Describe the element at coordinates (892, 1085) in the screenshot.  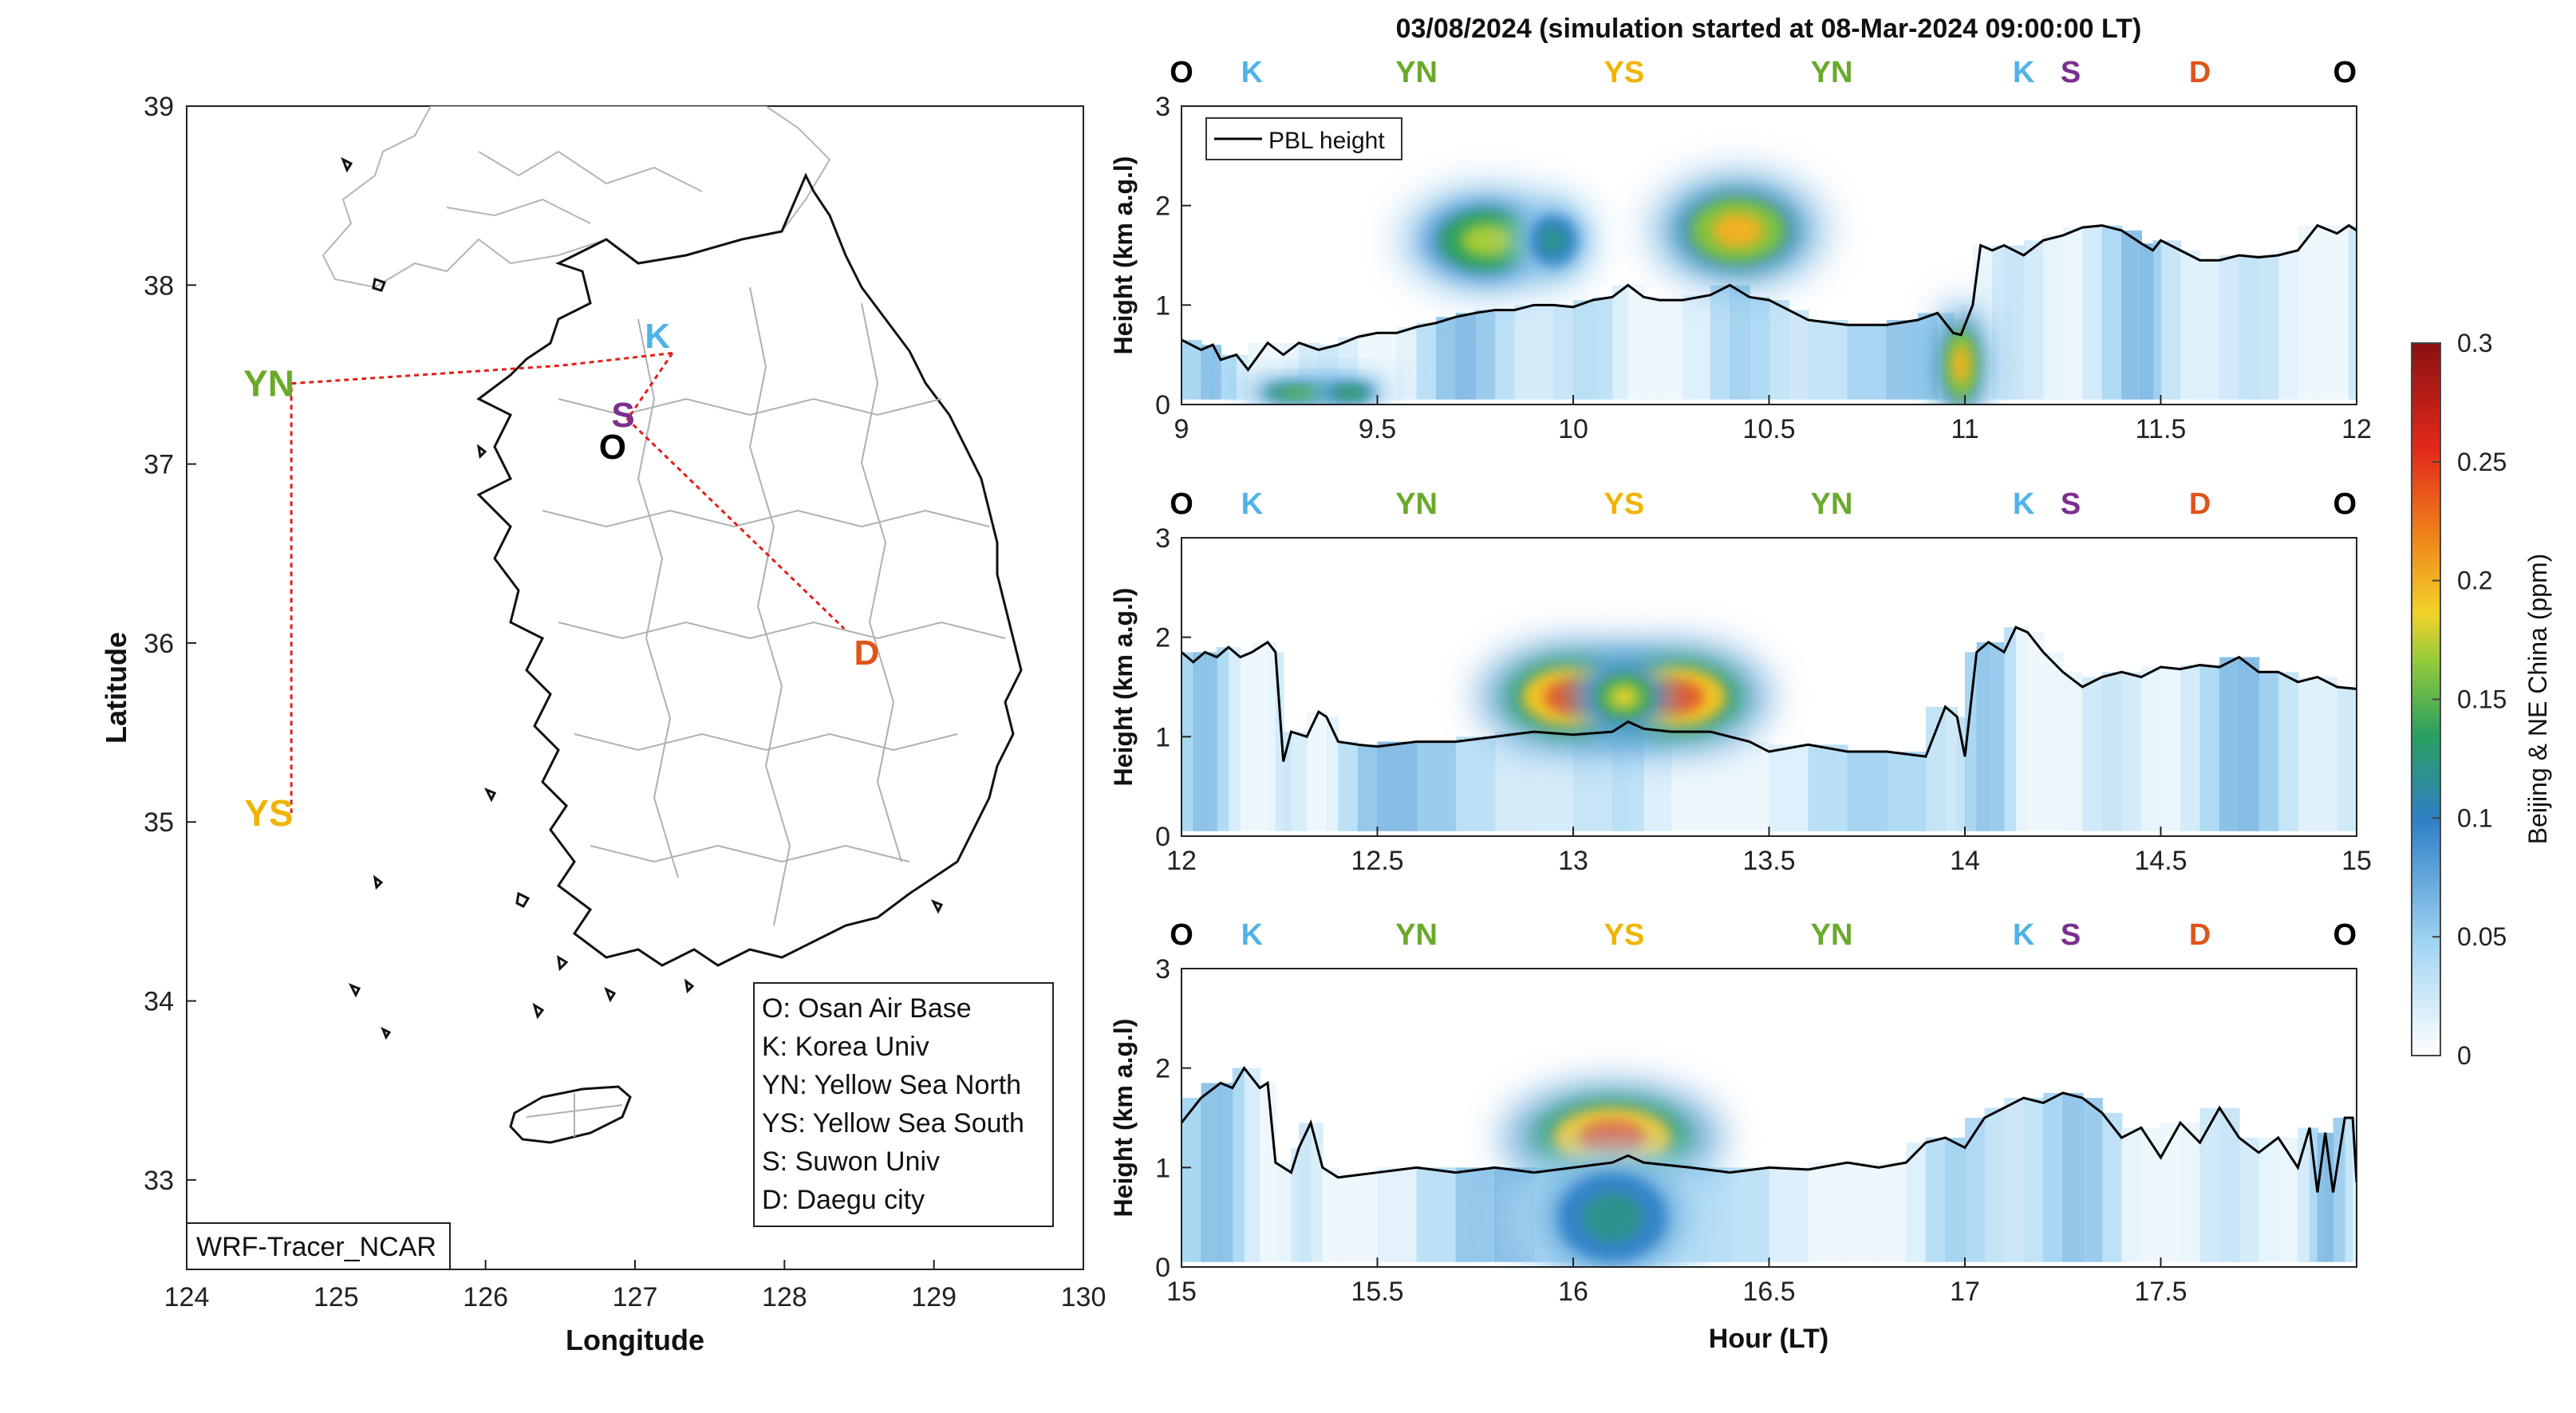
I see `legend-yellow-sea-north: YN: Yellow Sea North` at that location.